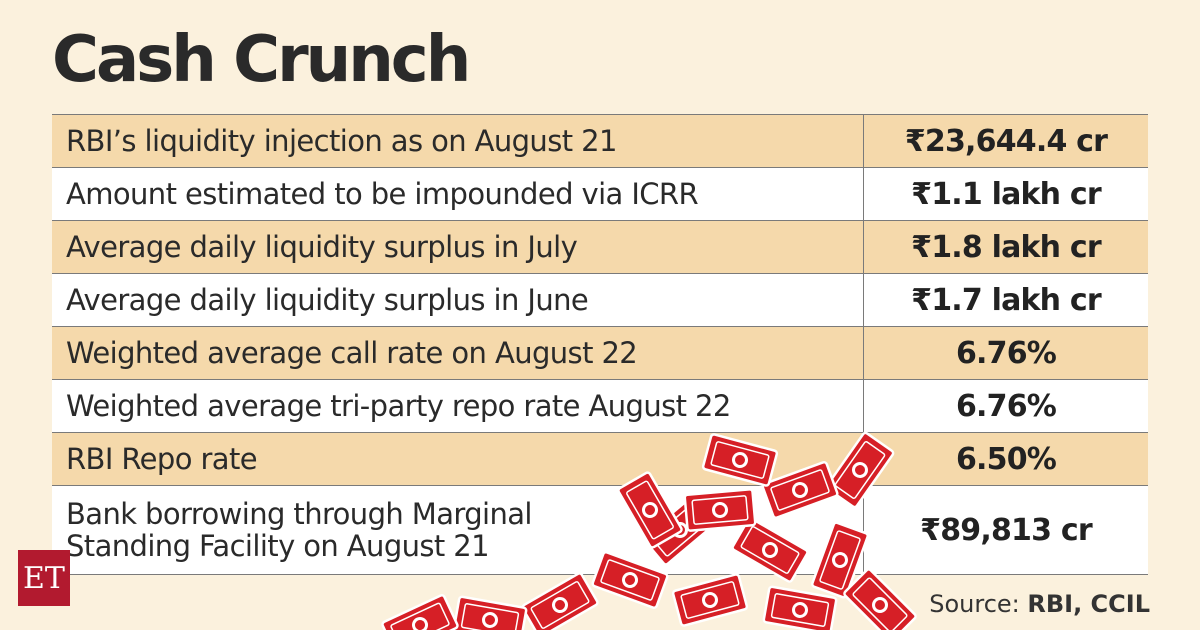 The height and width of the screenshot is (630, 1200). What do you see at coordinates (261, 60) in the screenshot?
I see `page-title: Cash Crunch` at bounding box center [261, 60].